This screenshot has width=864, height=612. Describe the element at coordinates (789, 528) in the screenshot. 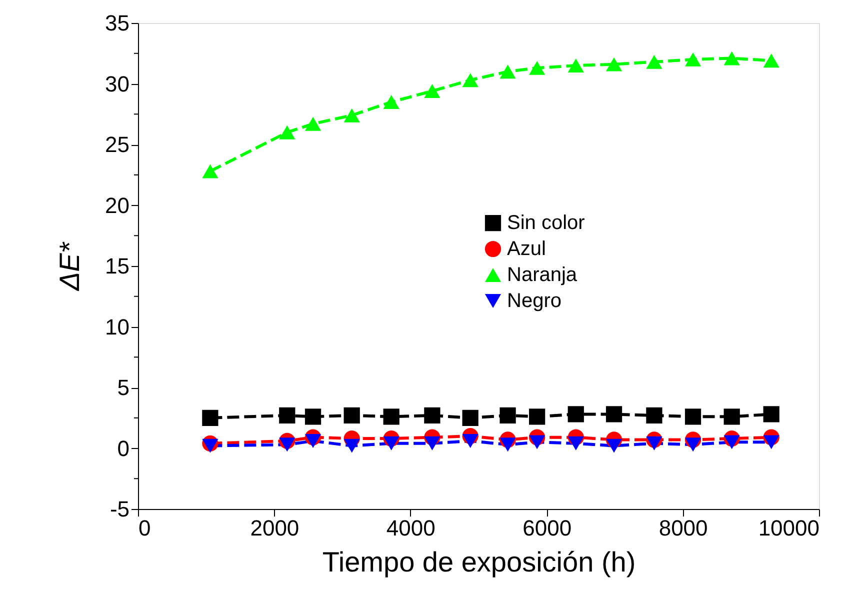

I see `x-tick-label: 10000` at that location.